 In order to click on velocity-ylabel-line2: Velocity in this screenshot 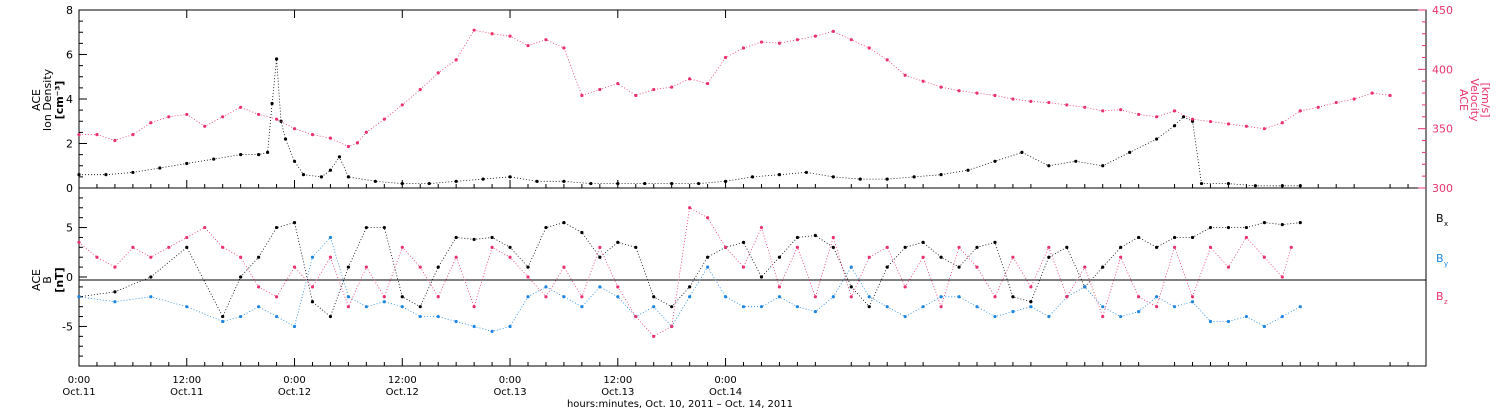, I will do `click(1474, 100)`.